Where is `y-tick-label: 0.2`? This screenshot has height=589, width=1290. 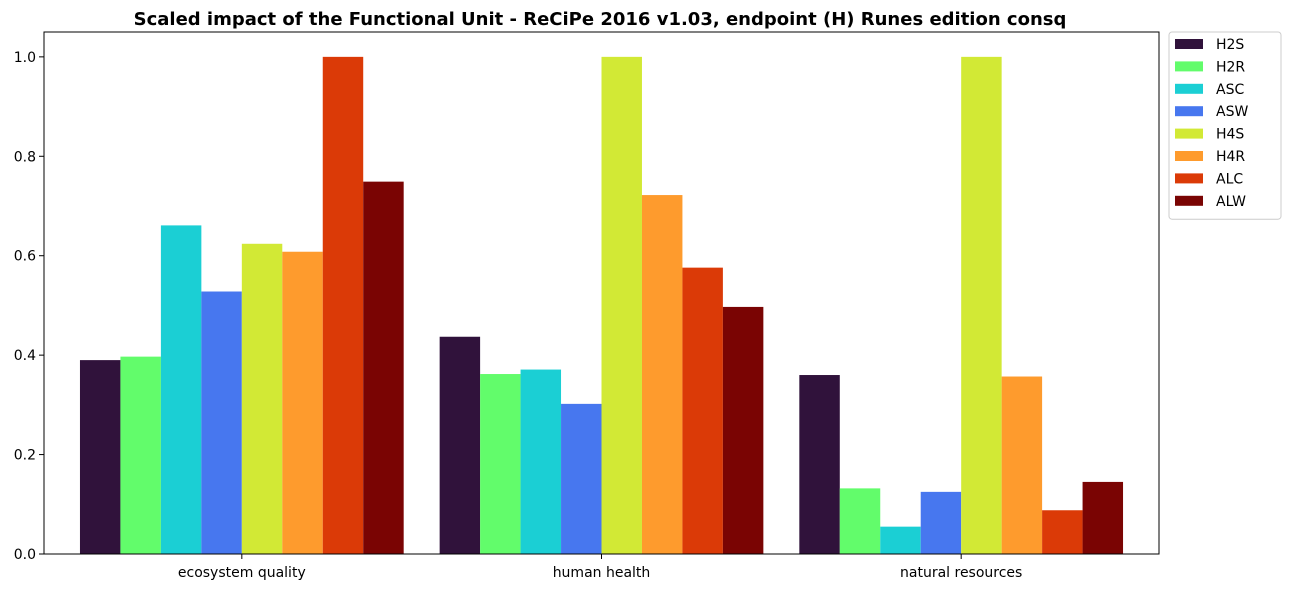
y-tick-label: 0.2 is located at coordinates (25, 456).